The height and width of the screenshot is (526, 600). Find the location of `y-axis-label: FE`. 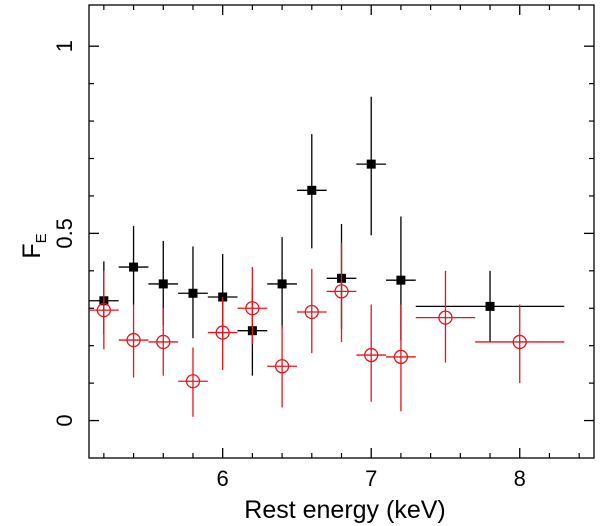

y-axis-label: FE is located at coordinates (34, 245).